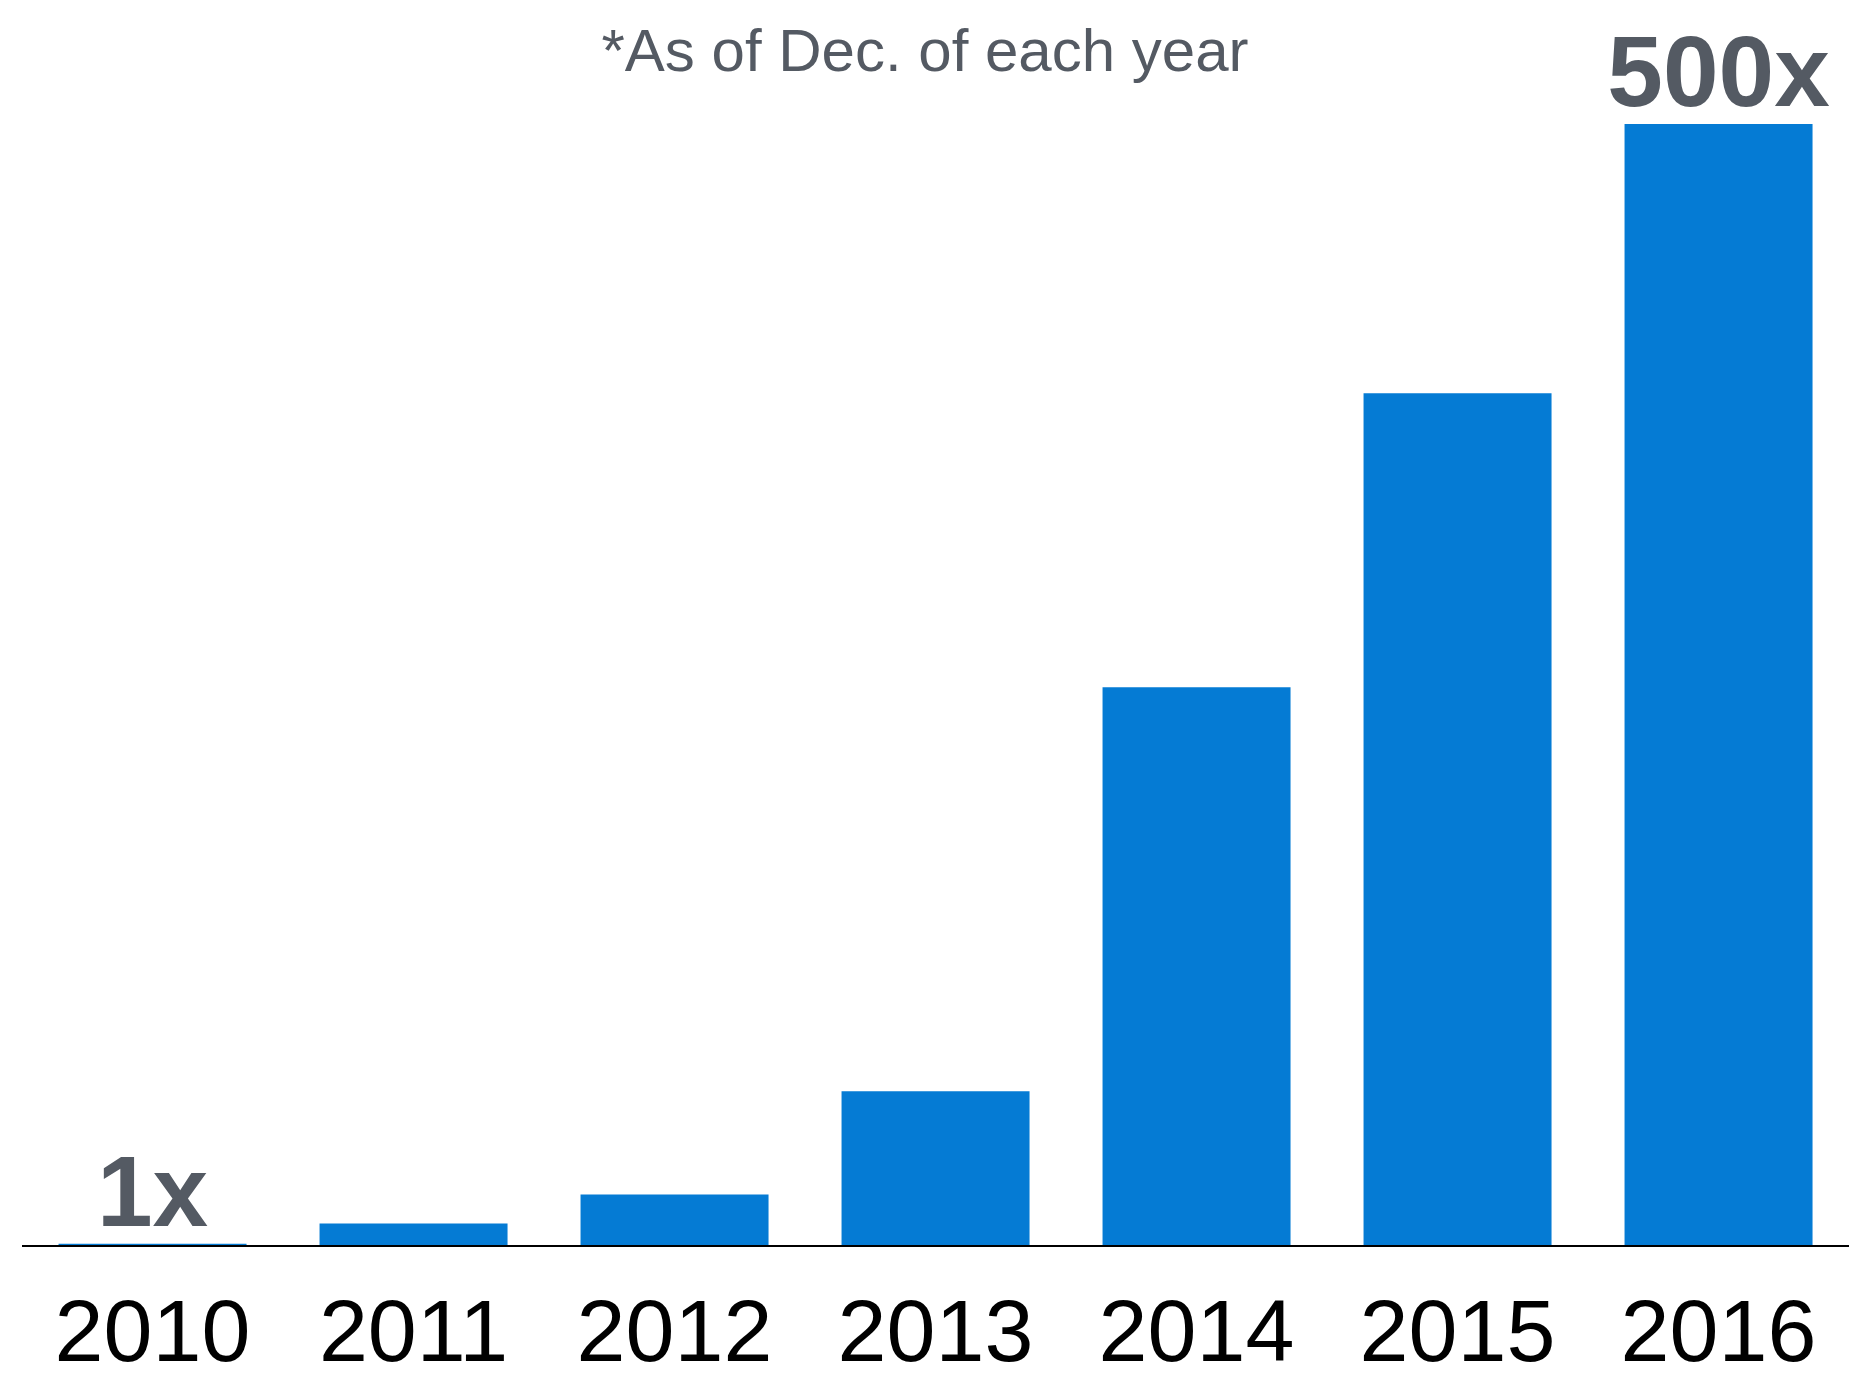 This screenshot has width=1850, height=1375. What do you see at coordinates (1718, 1328) in the screenshot?
I see `x-tick-label: 2016` at bounding box center [1718, 1328].